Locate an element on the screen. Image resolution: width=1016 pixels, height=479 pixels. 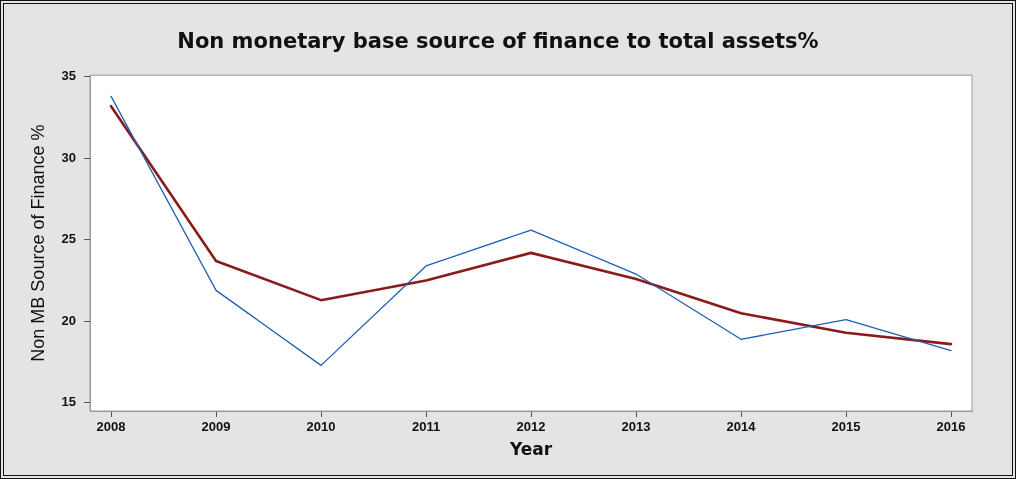
x-tick-label: 2014 is located at coordinates (741, 427).